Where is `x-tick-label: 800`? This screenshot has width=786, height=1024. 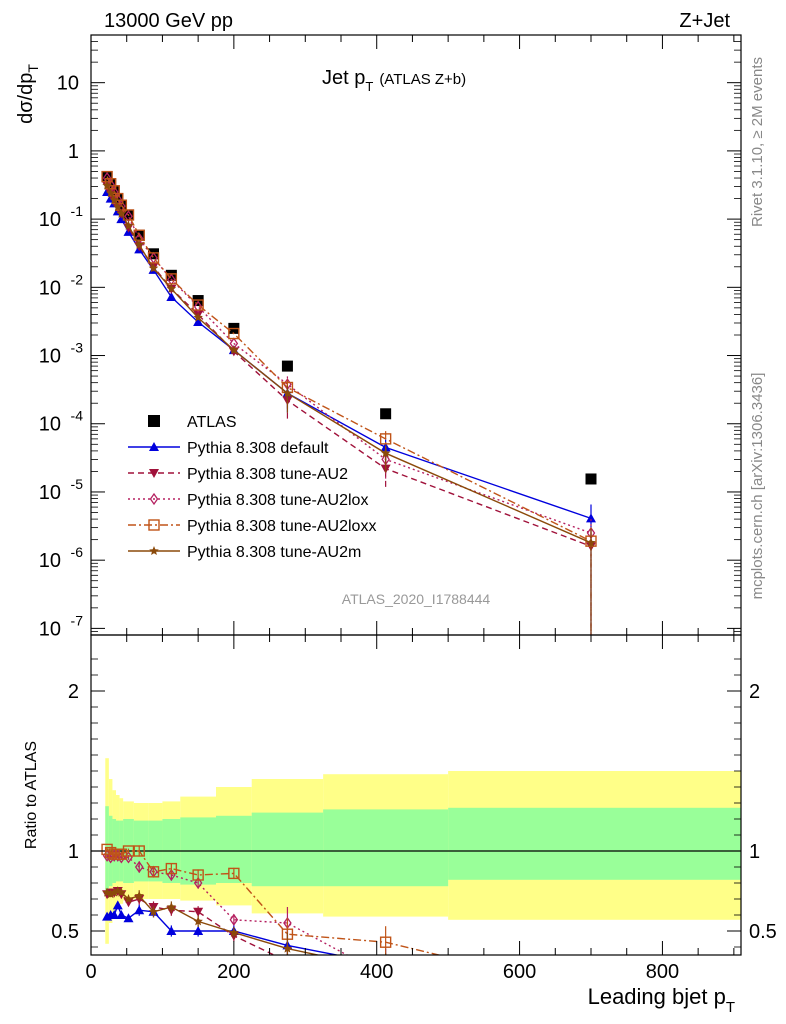 x-tick-label: 800 is located at coordinates (662, 972).